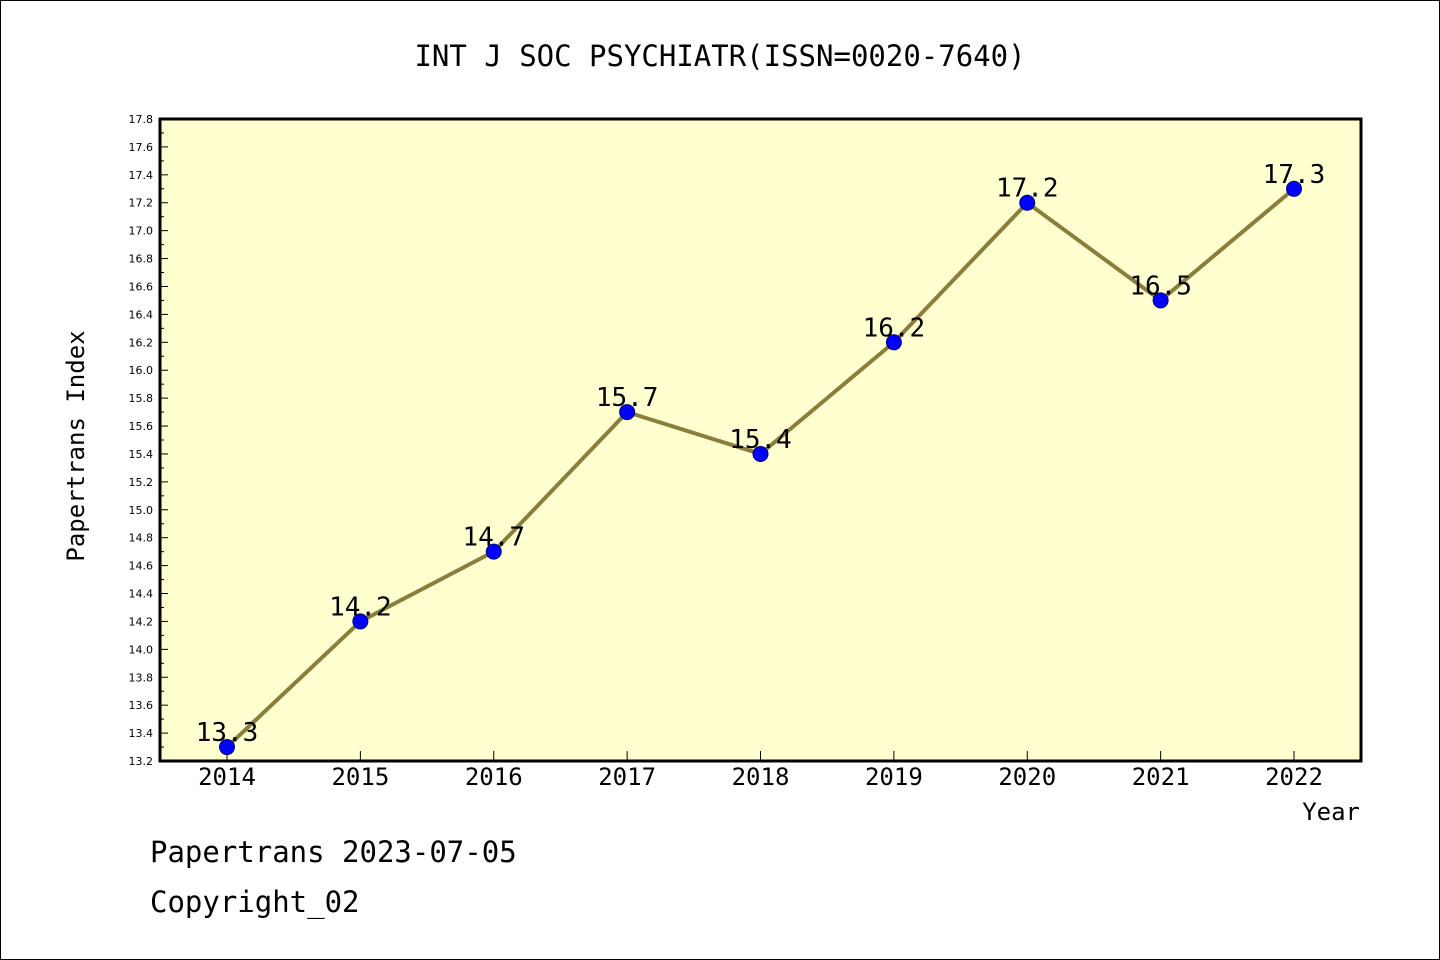 This screenshot has height=960, width=1440. I want to click on x-tick-label: 2017, so click(627, 777).